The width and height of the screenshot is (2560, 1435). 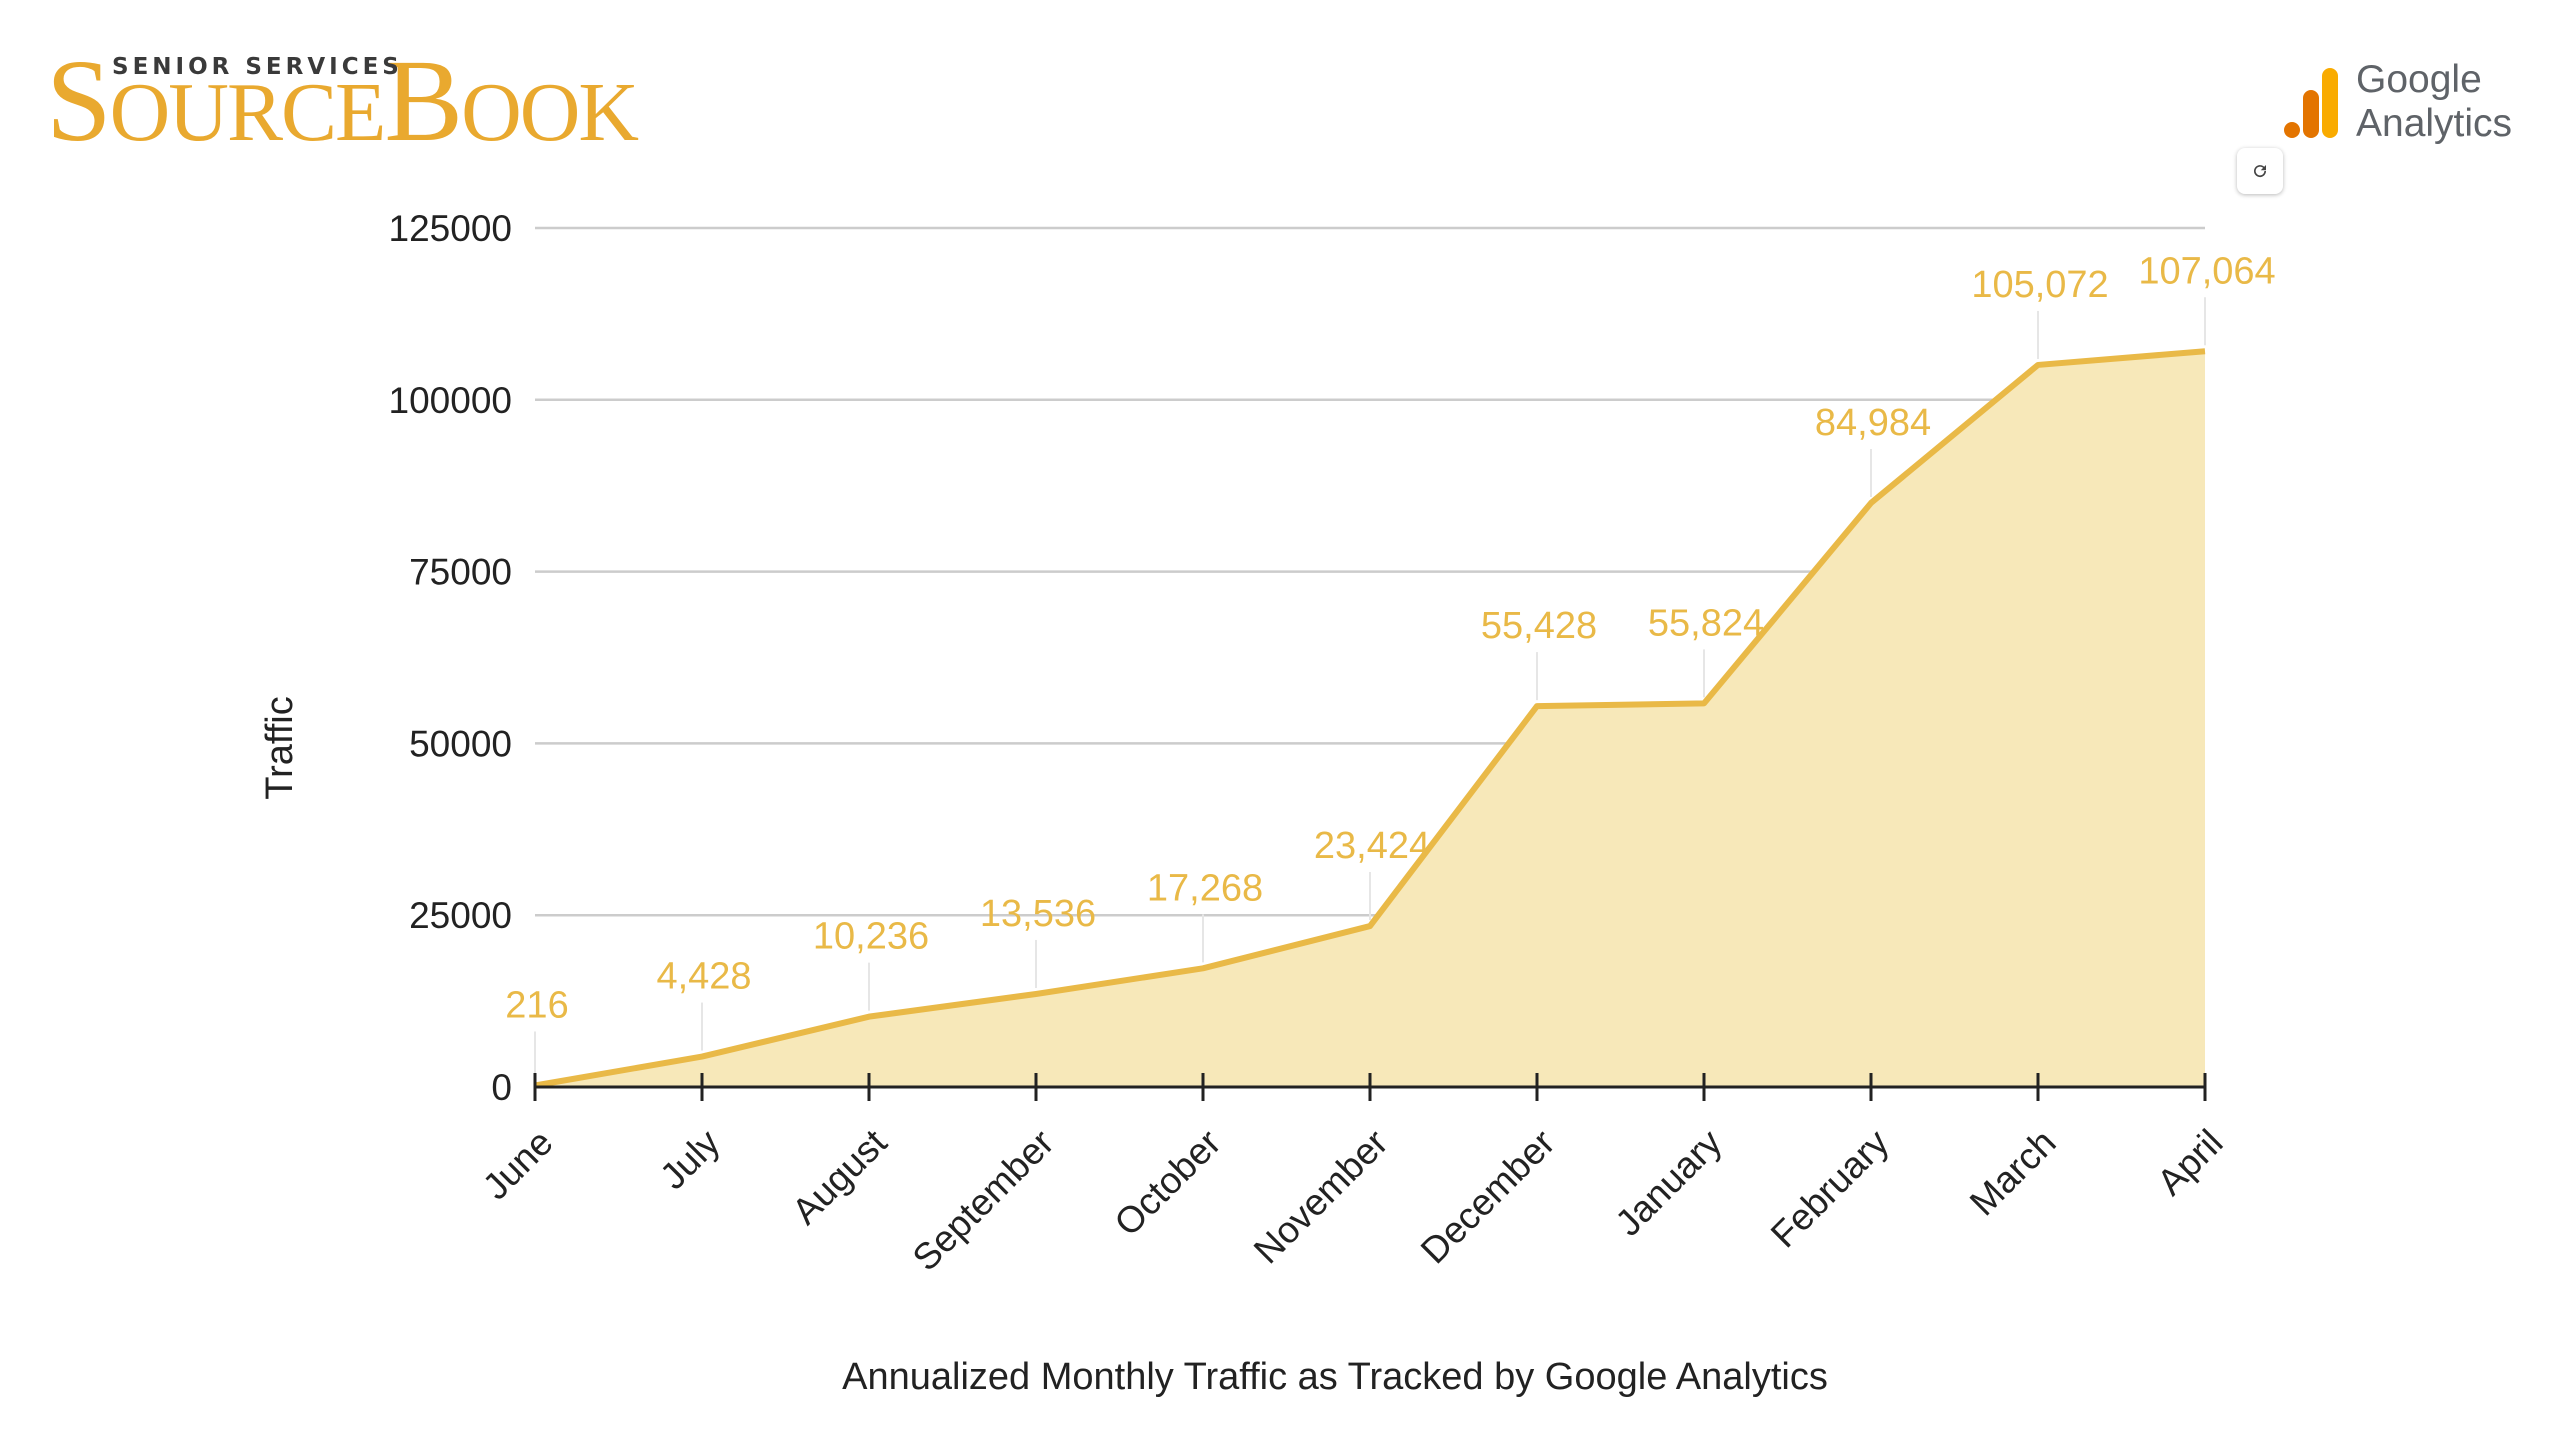 What do you see at coordinates (690, 1159) in the screenshot?
I see `x-tick-label: July` at bounding box center [690, 1159].